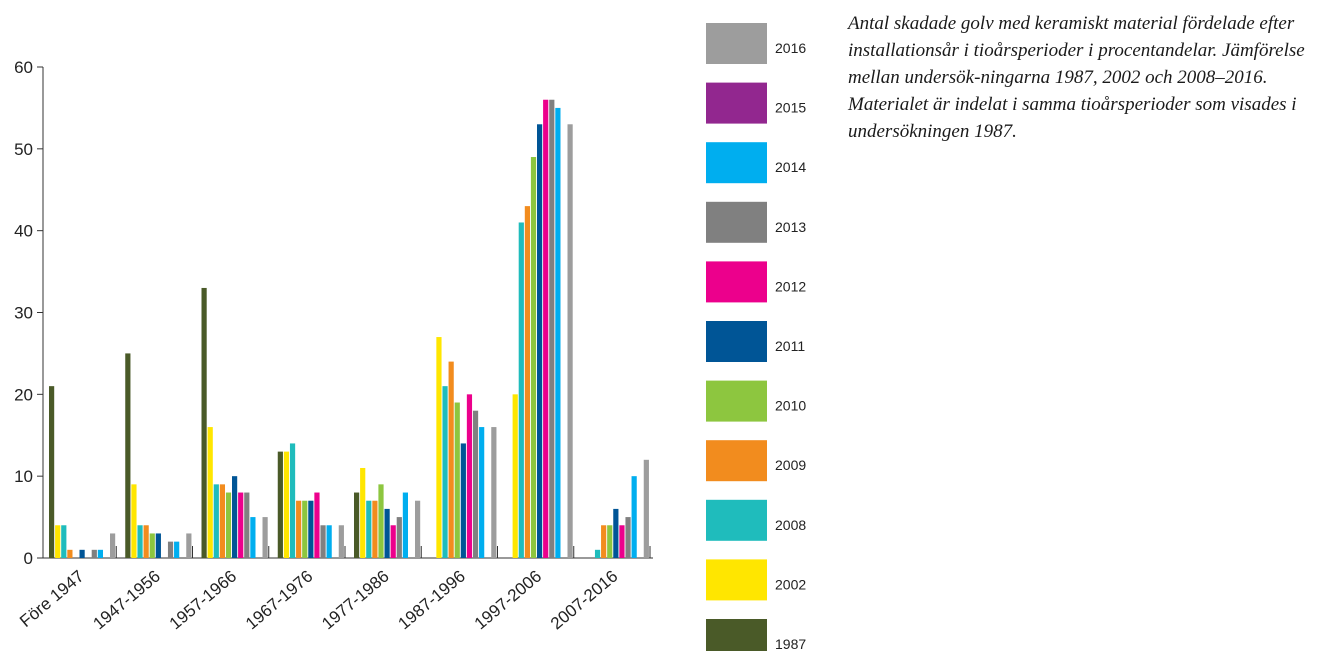  Describe the element at coordinates (790, 227) in the screenshot. I see `legend-label-2013: 2013` at that location.